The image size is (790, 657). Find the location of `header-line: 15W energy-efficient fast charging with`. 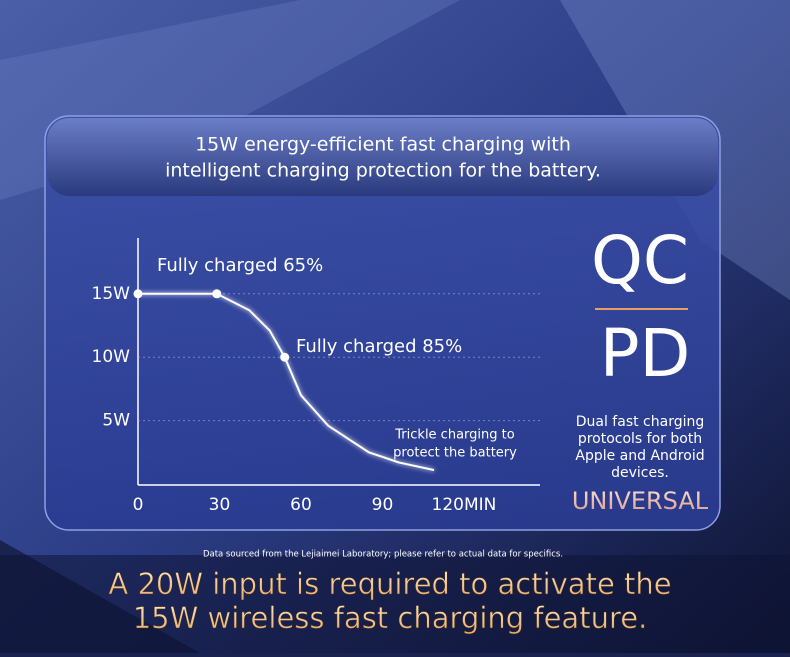

header-line: 15W energy-efficient fast charging with is located at coordinates (383, 145).